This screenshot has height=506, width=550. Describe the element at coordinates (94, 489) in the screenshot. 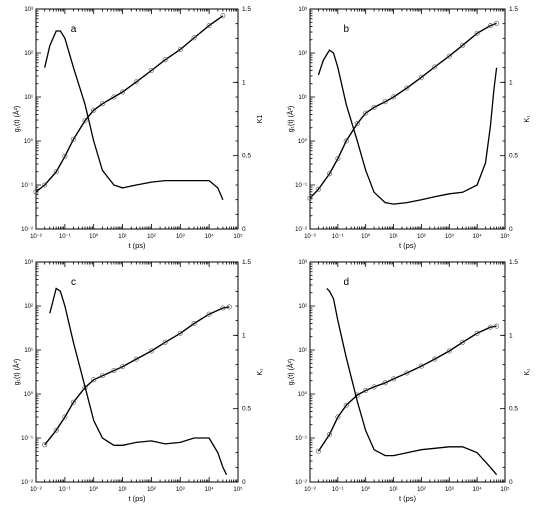

I see `x-tick-label: 10⁰` at that location.